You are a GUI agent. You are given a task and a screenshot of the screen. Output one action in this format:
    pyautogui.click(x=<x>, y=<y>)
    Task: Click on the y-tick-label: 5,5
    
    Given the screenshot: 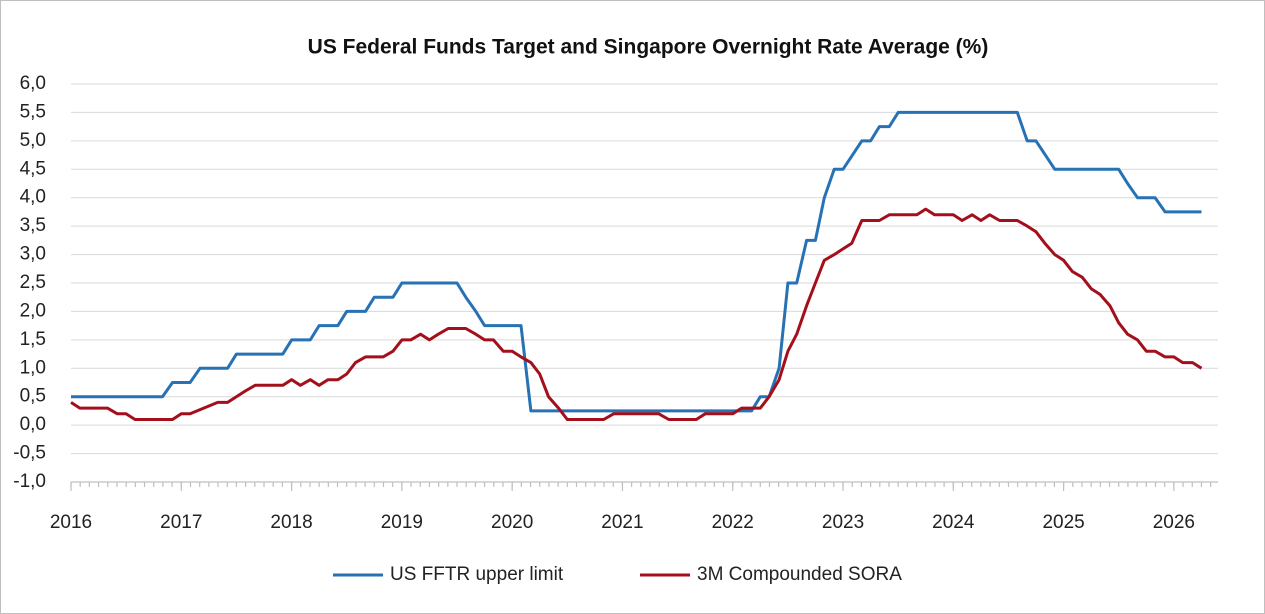 What is the action you would take?
    pyautogui.click(x=33, y=111)
    